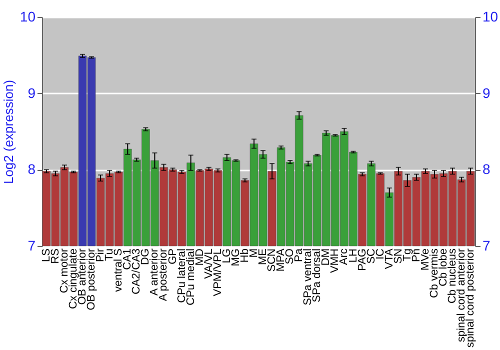  I want to click on x-tick-label: MVe, so click(425, 259).